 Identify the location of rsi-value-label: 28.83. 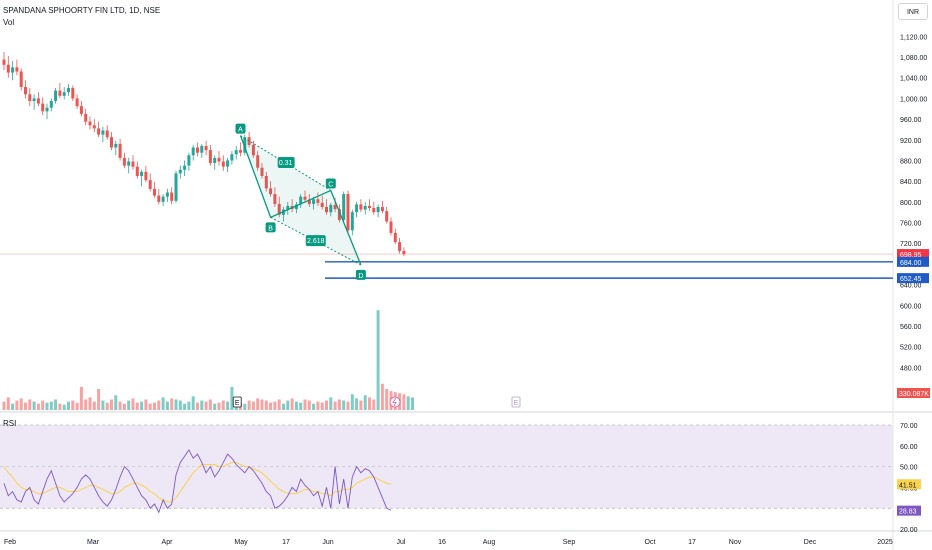
(908, 512).